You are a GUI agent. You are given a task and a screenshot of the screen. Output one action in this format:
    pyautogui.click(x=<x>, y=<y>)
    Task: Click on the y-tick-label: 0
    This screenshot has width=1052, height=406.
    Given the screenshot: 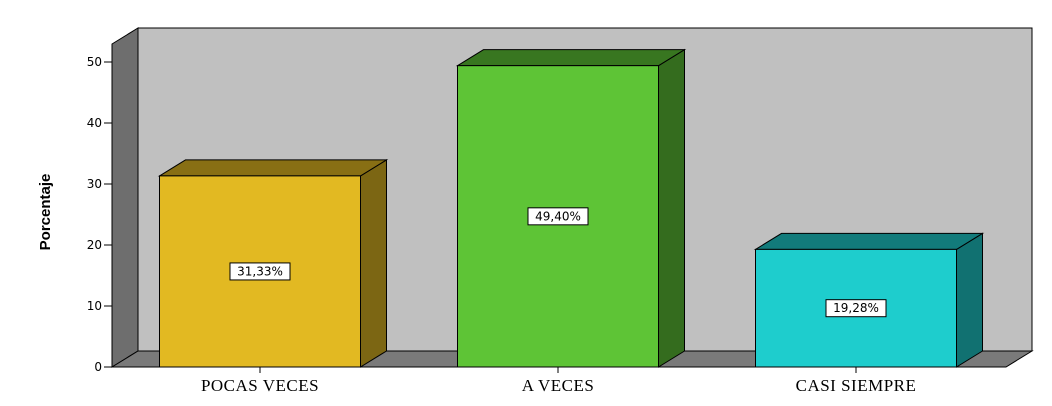 What is the action you would take?
    pyautogui.click(x=98, y=367)
    